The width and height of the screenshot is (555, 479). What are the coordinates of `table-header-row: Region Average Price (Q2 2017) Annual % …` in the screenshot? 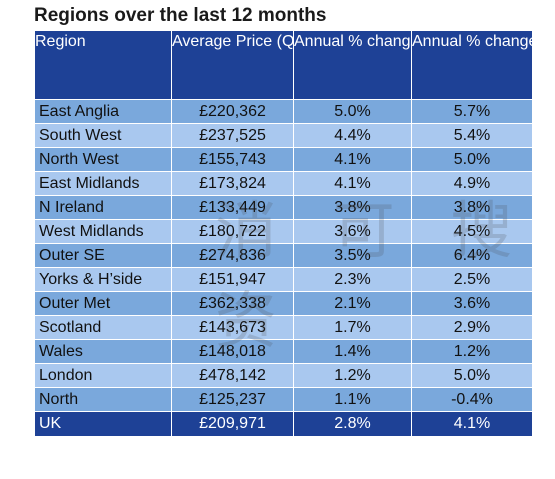 It's located at (283, 65).